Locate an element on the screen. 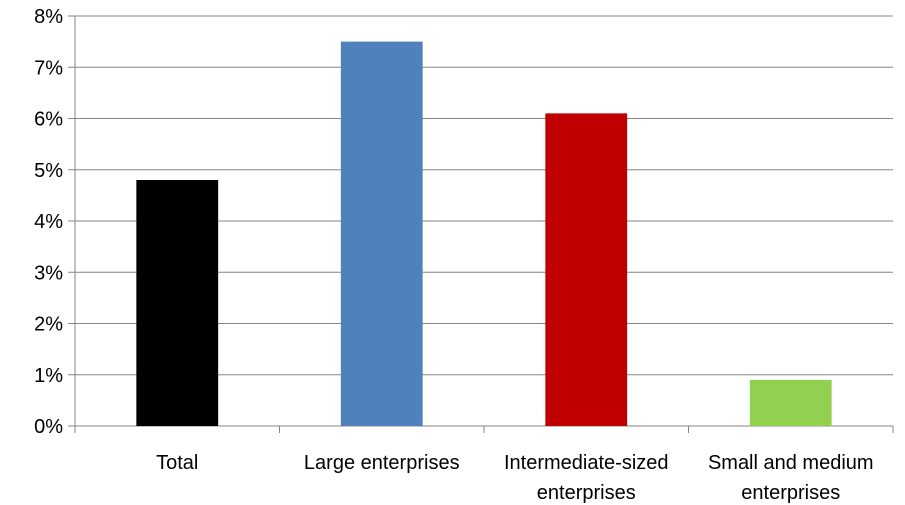 This screenshot has width=905, height=505. y-tick-label: 6% is located at coordinates (48, 120).